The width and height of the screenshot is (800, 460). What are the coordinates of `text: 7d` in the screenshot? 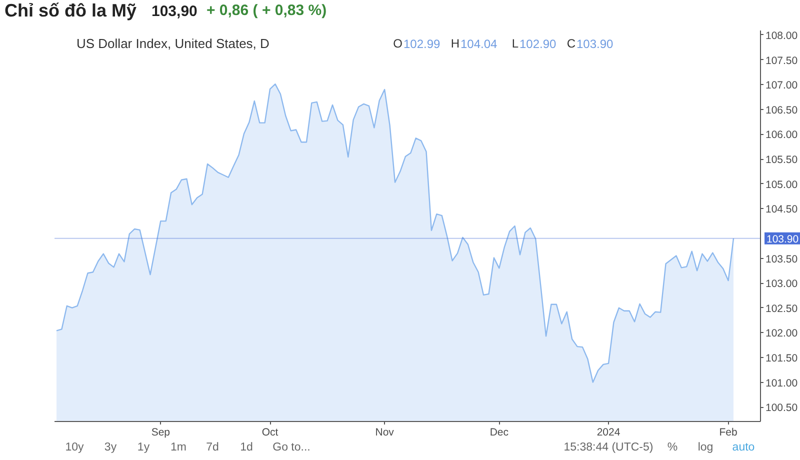 It's located at (212, 448).